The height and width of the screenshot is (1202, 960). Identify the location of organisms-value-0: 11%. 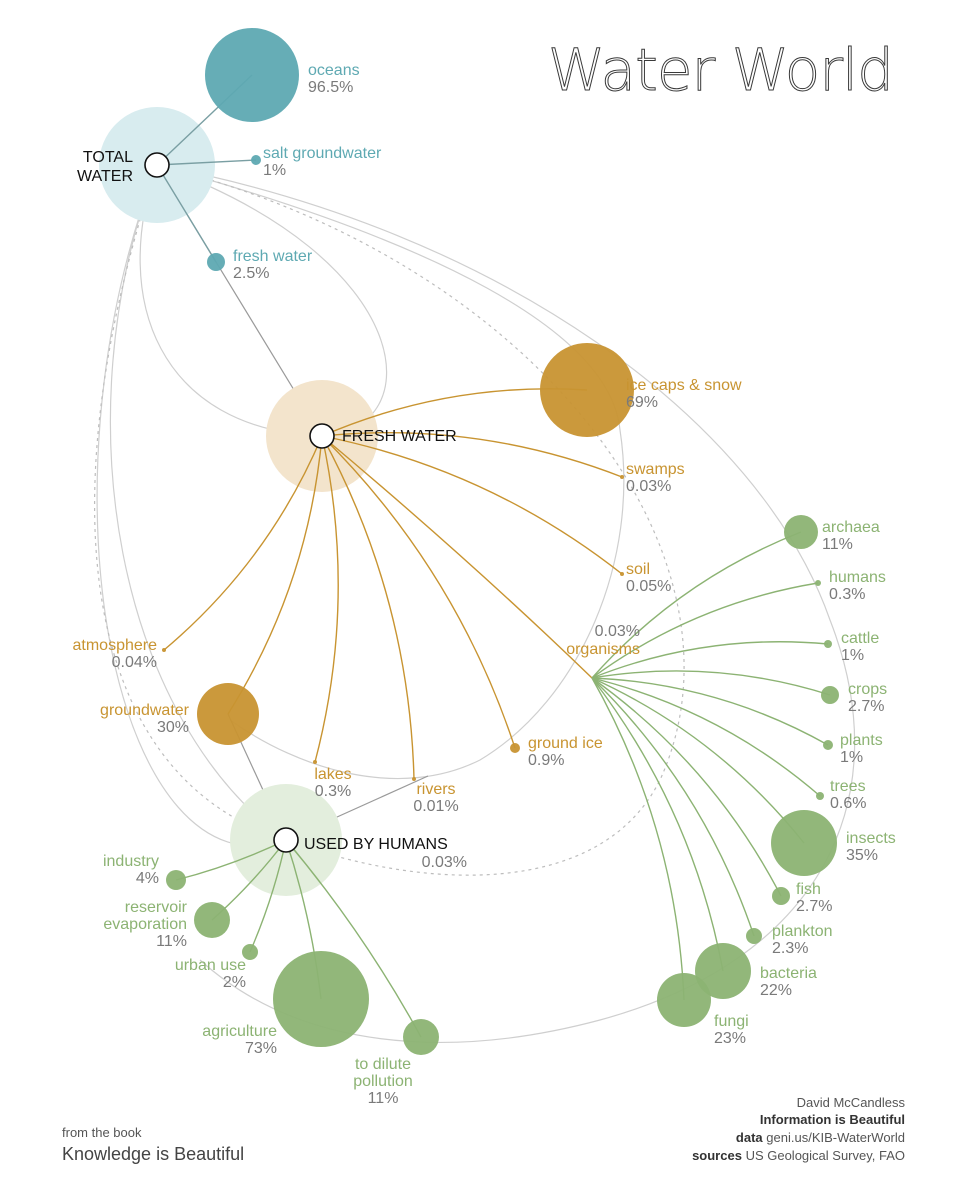
(837, 544).